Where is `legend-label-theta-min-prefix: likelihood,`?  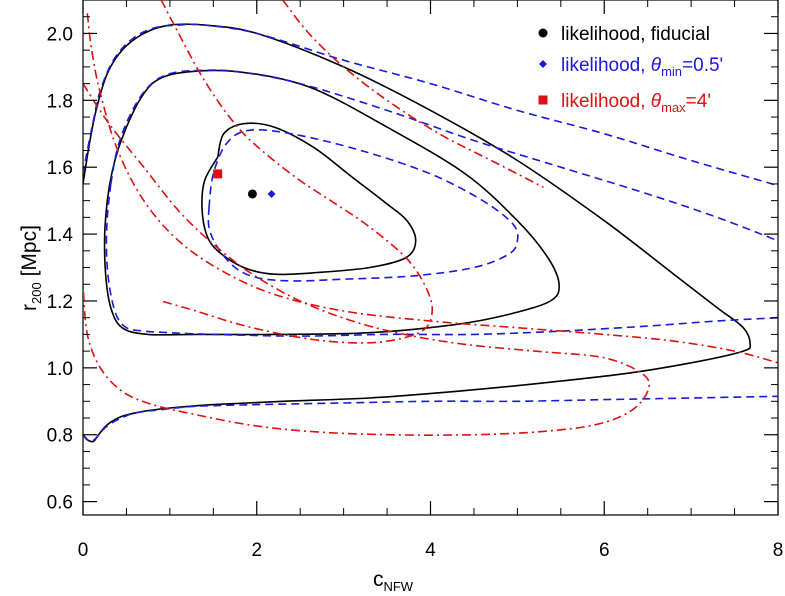
legend-label-theta-min-prefix: likelihood, is located at coordinates (606, 65).